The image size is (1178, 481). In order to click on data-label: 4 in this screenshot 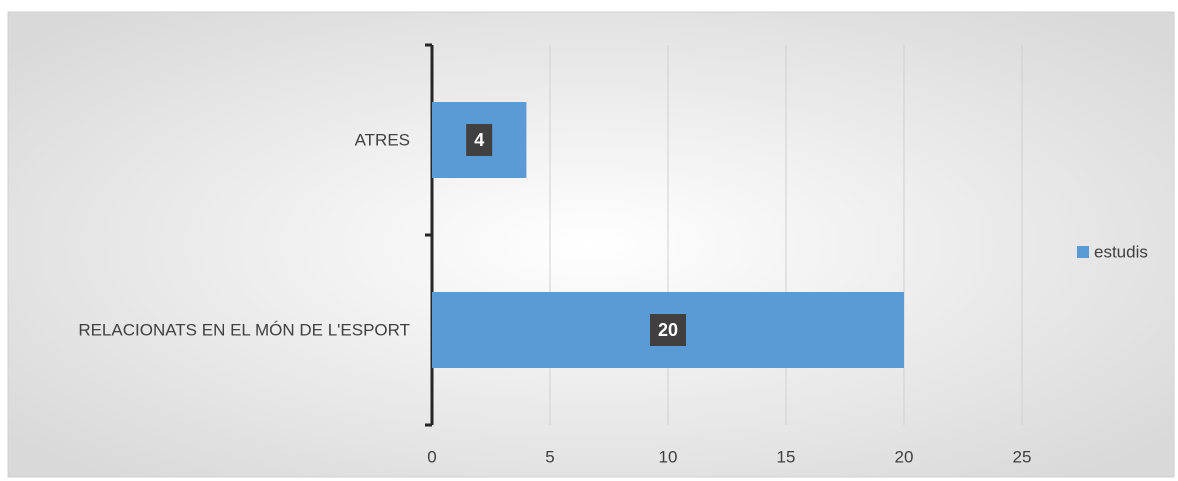, I will do `click(479, 140)`.